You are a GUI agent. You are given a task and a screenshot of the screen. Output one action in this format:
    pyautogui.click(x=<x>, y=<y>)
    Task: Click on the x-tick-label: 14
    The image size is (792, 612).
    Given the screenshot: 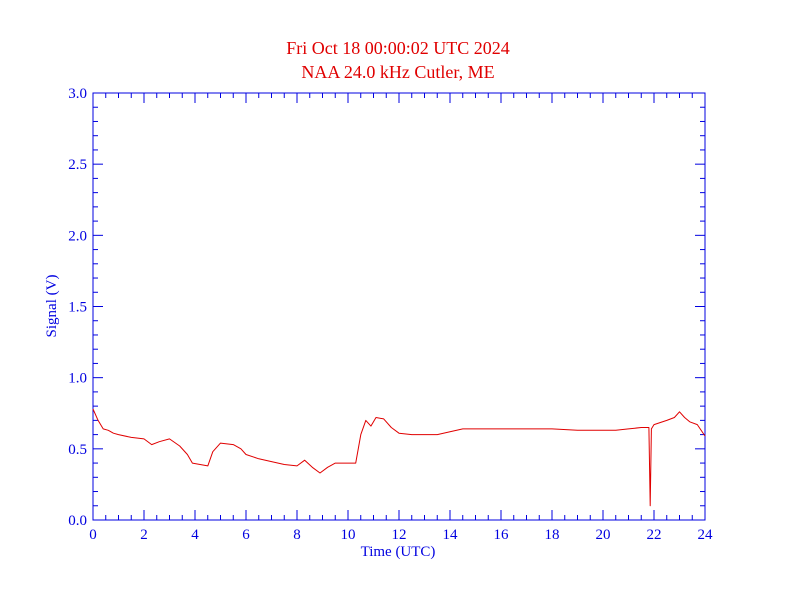 What is the action you would take?
    pyautogui.click(x=451, y=535)
    